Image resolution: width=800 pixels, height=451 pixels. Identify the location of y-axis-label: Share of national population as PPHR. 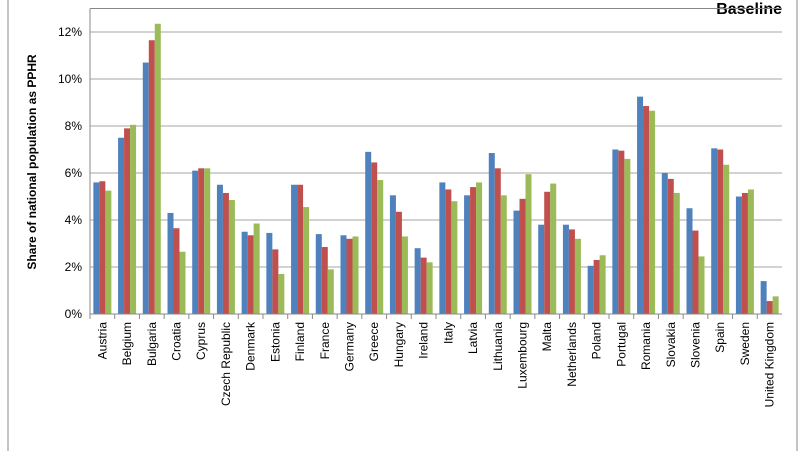
(32, 162).